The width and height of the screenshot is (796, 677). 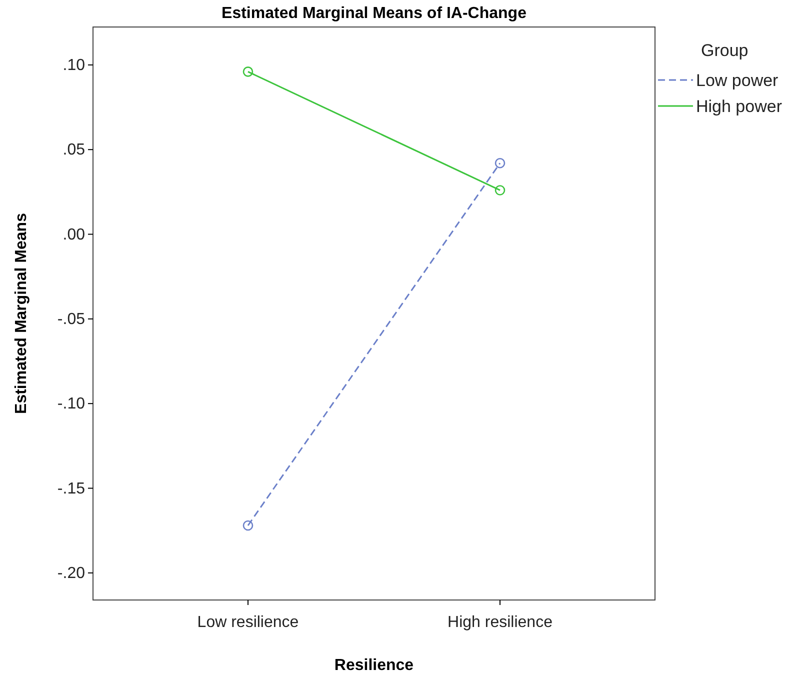 I want to click on y-tick-label: -.05, so click(x=71, y=319).